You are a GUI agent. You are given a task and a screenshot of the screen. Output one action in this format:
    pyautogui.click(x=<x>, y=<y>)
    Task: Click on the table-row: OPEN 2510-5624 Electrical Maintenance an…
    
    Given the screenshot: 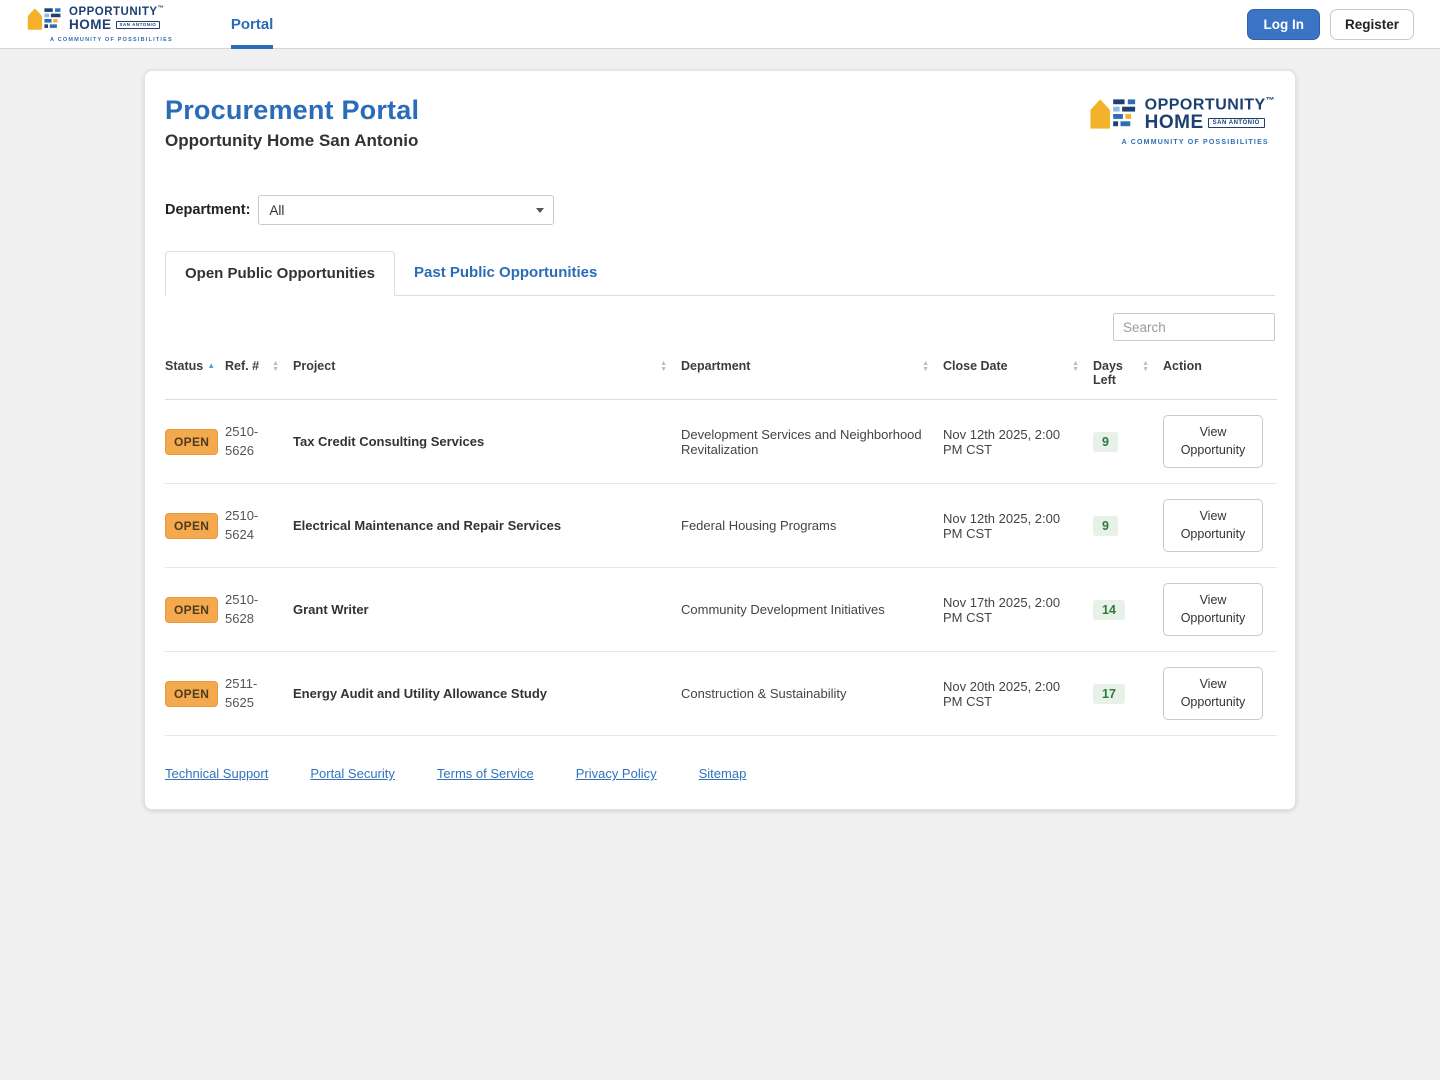 What is the action you would take?
    pyautogui.click(x=721, y=525)
    